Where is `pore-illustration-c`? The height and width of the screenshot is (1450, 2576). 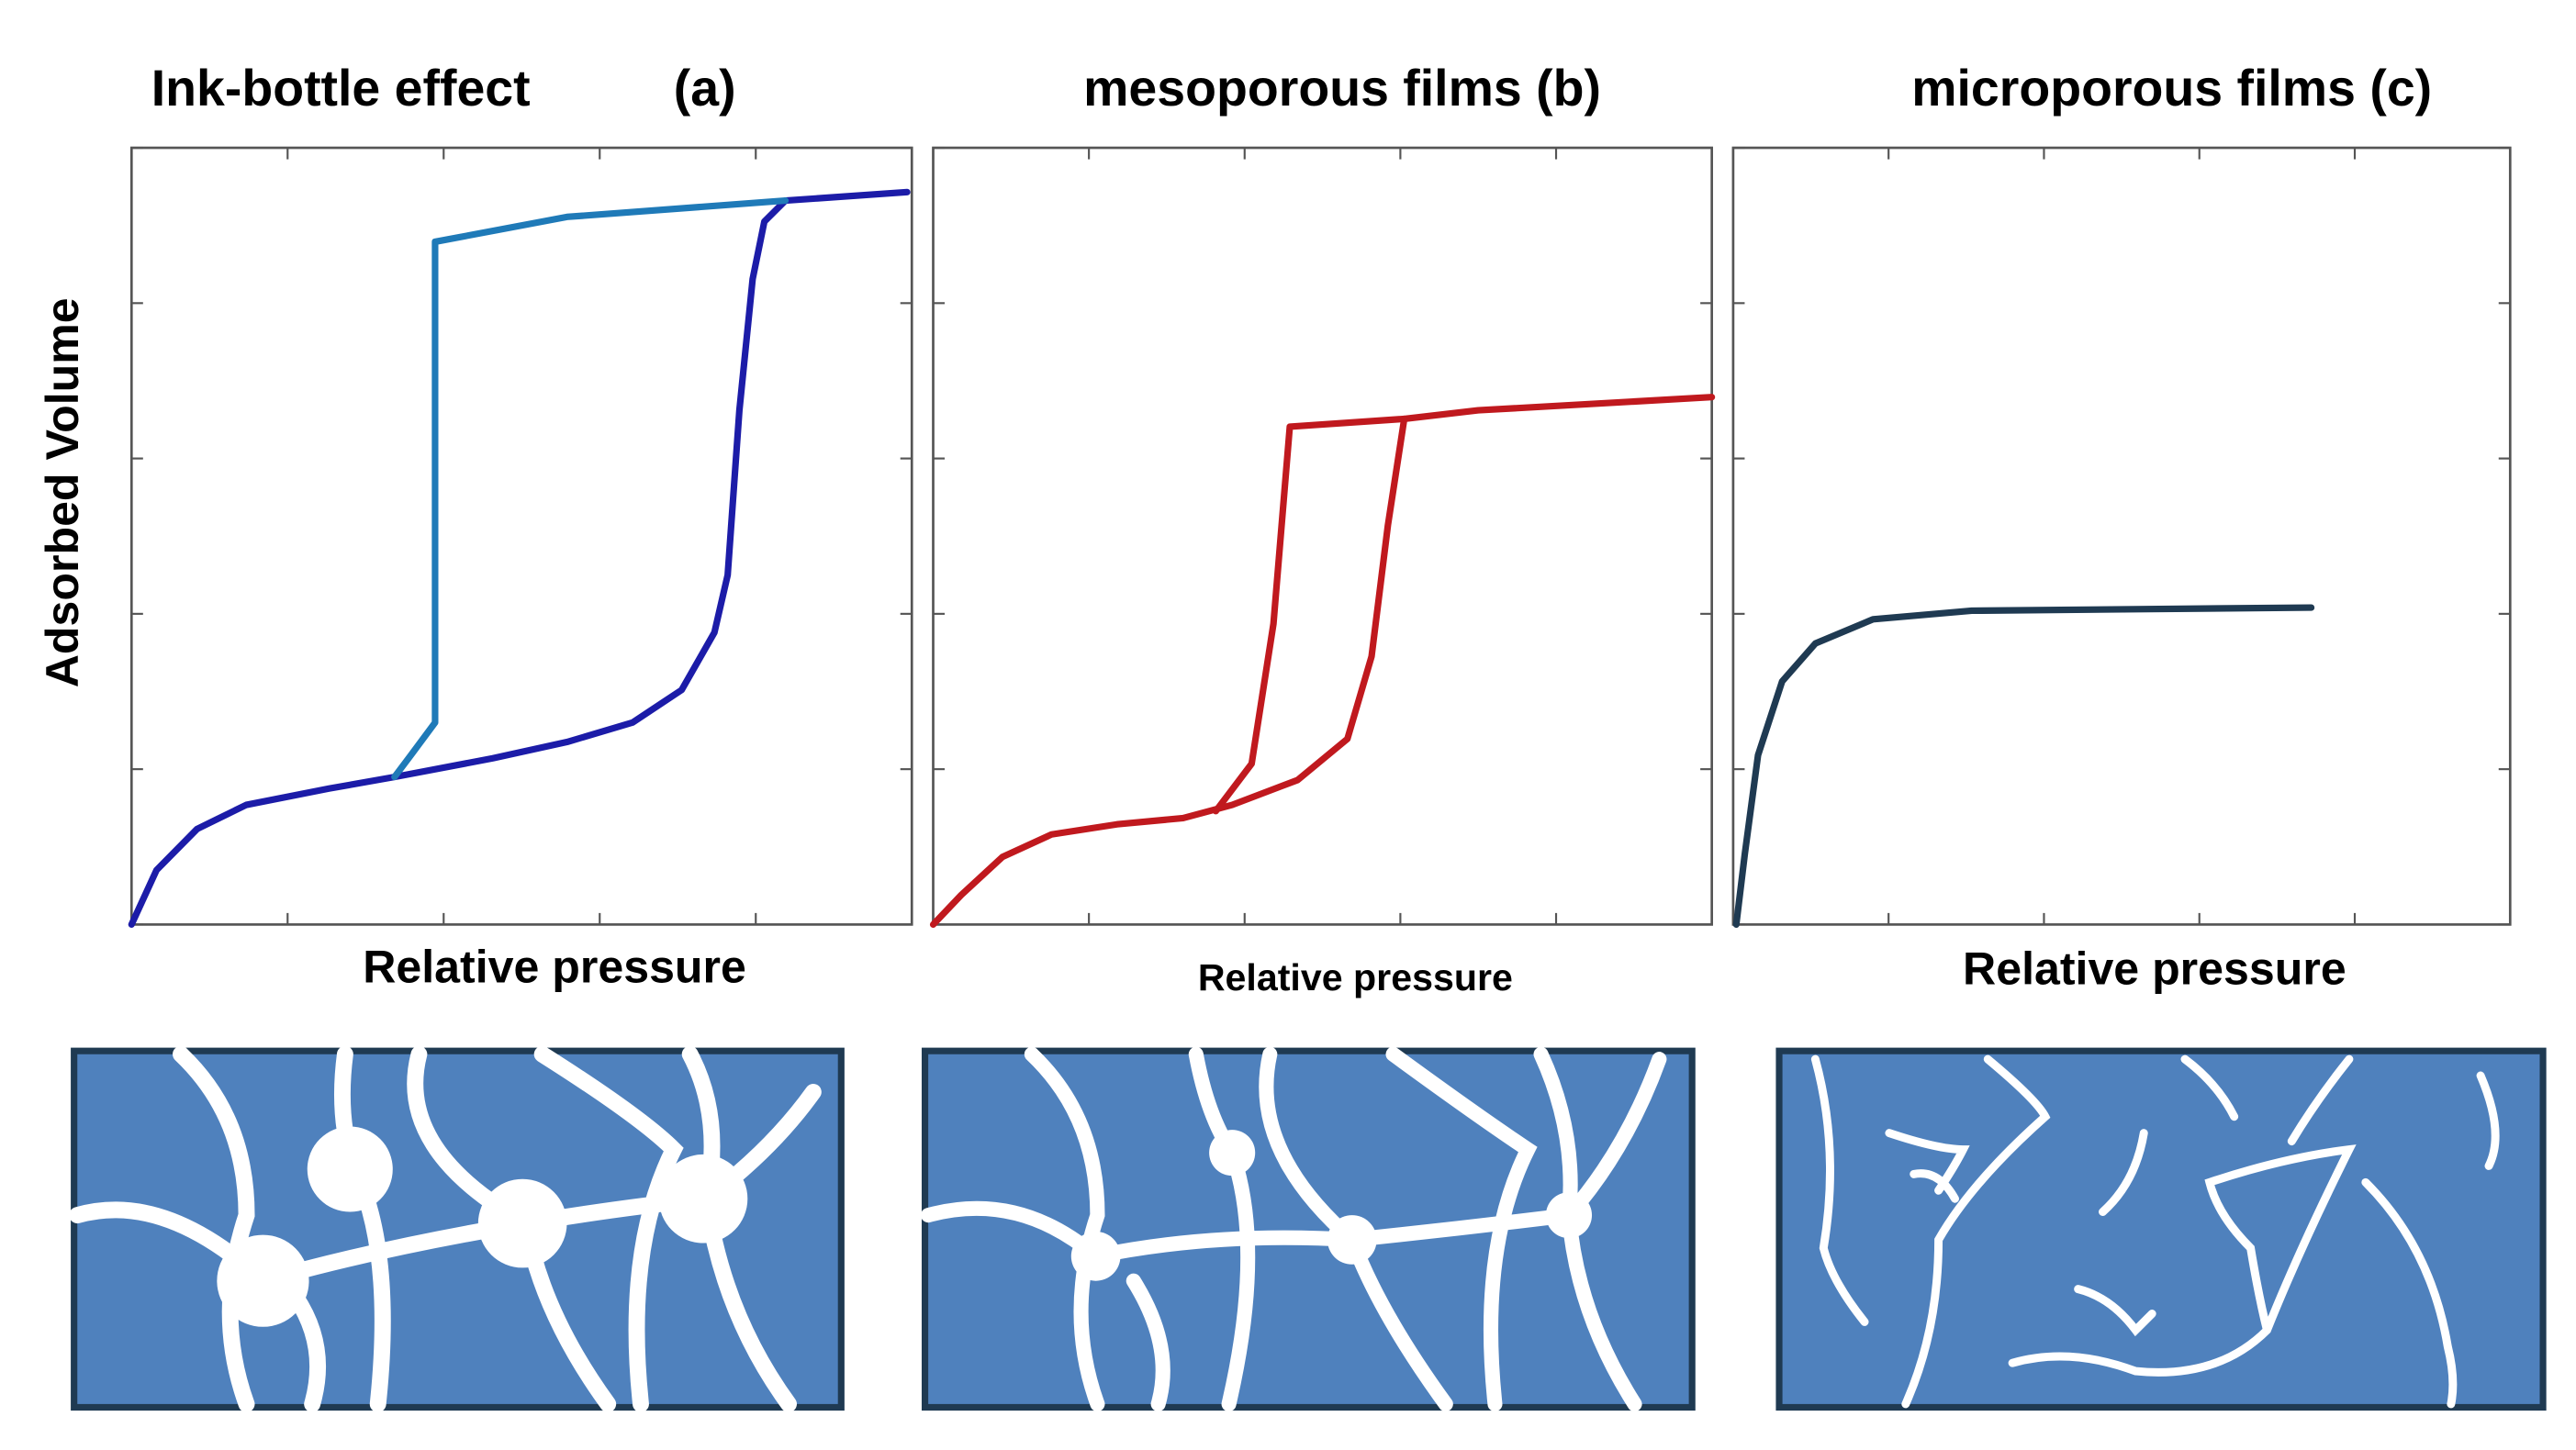
pore-illustration-c is located at coordinates (2161, 1229).